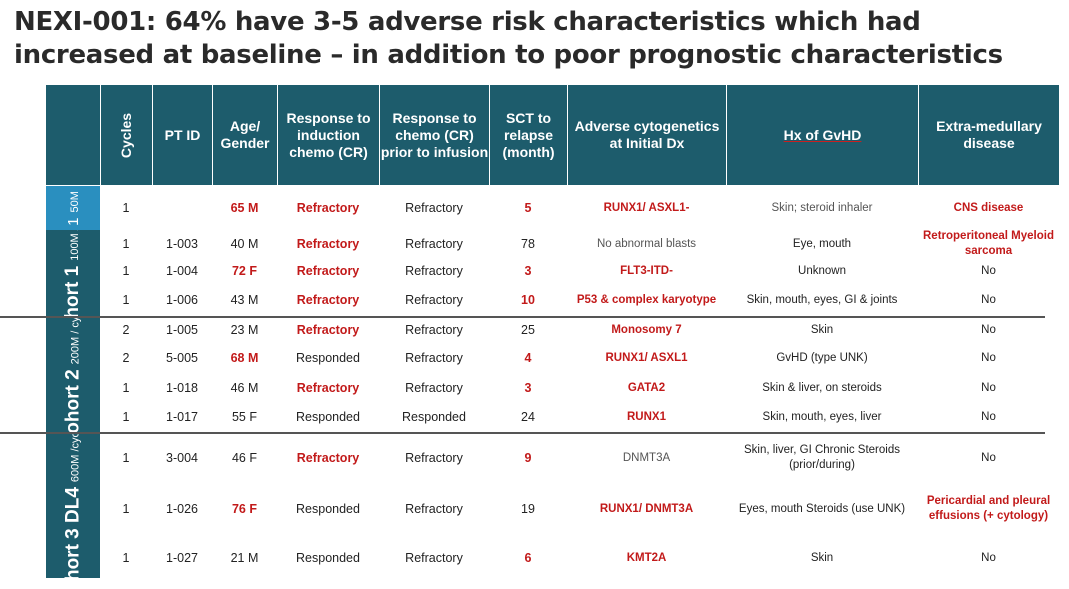 Image resolution: width=1069 pixels, height=589 pixels. Describe the element at coordinates (822, 387) in the screenshot. I see `cell-gvhd: Skin & liver, on steroids` at that location.